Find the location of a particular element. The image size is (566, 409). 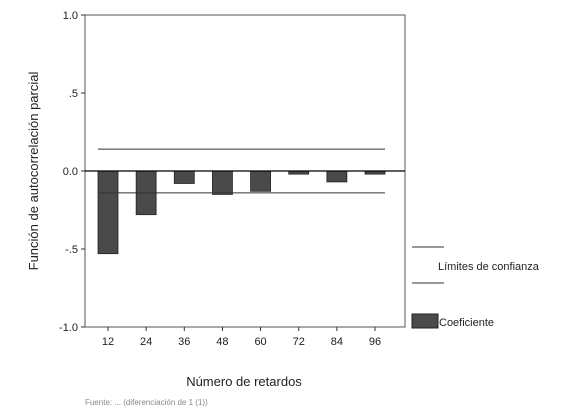

x-tick-label: 12 is located at coordinates (108, 342).